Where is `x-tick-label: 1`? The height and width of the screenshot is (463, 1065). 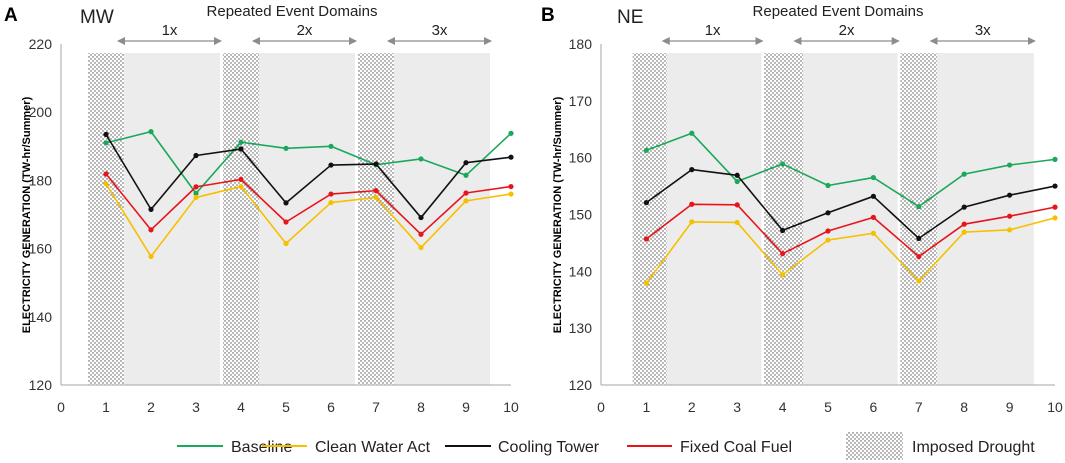 x-tick-label: 1 is located at coordinates (106, 407).